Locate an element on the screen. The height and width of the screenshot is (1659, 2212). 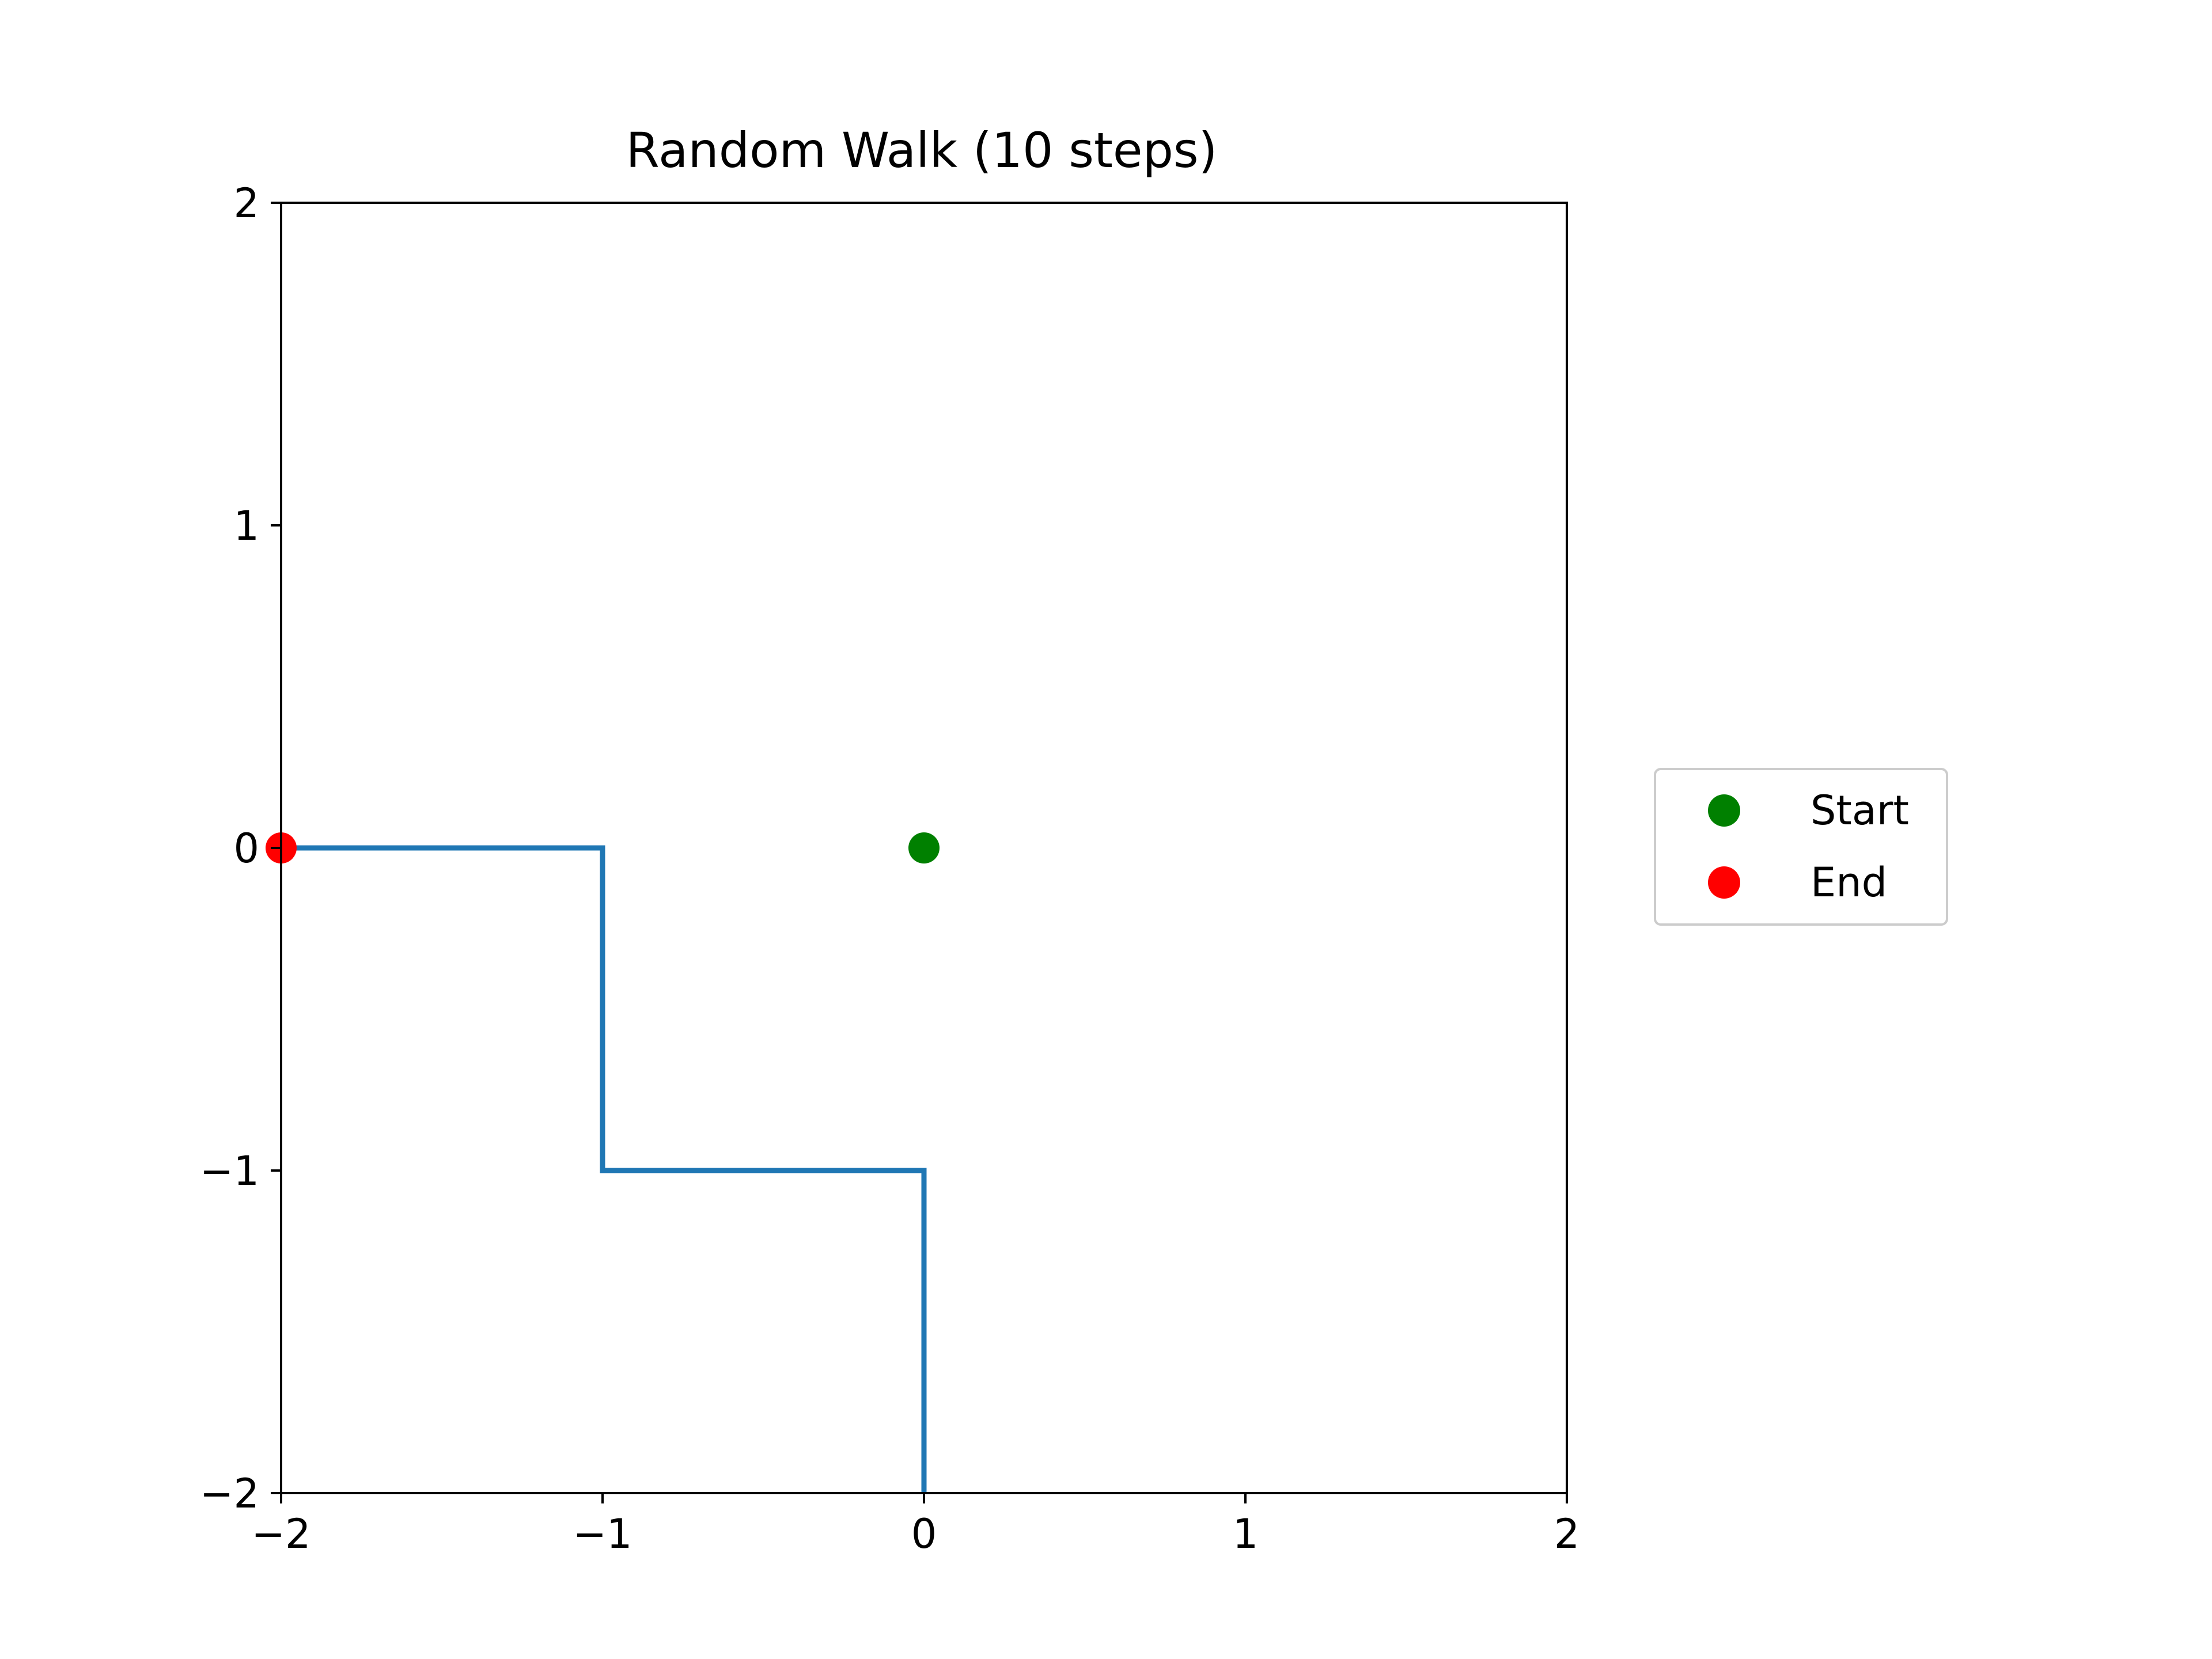
legend-marker-start is located at coordinates (1724, 810).